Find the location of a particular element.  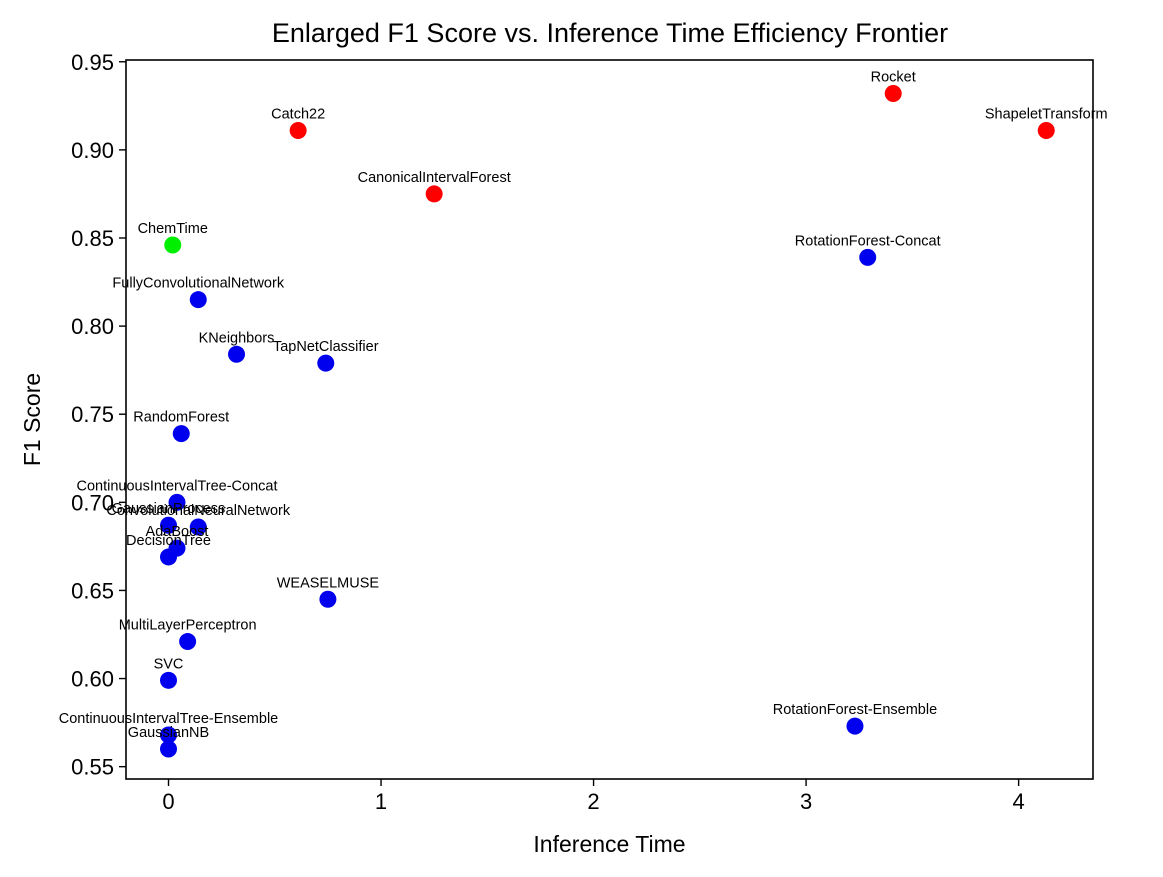

point-label: ChemTime is located at coordinates (173, 229).